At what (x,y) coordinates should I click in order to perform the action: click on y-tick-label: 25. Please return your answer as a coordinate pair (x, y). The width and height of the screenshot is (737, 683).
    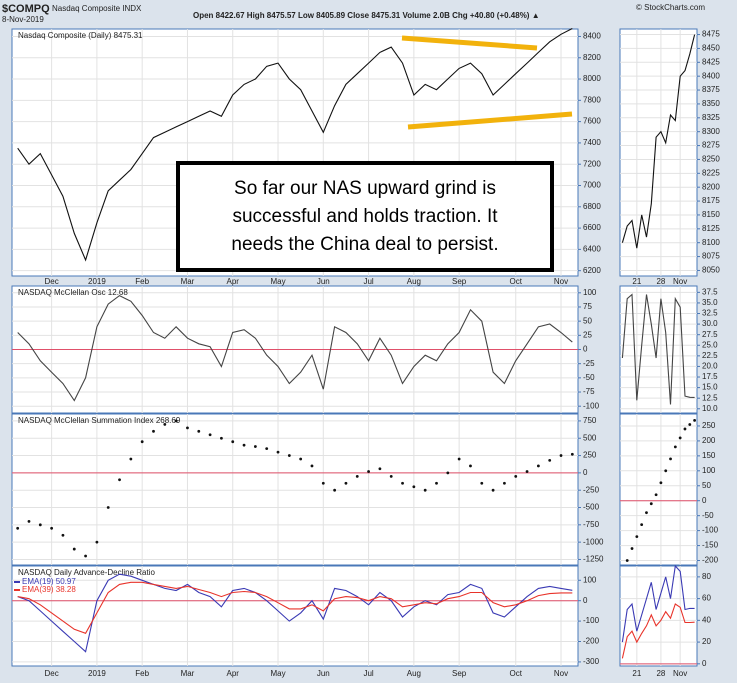
    Looking at the image, I should click on (587, 334).